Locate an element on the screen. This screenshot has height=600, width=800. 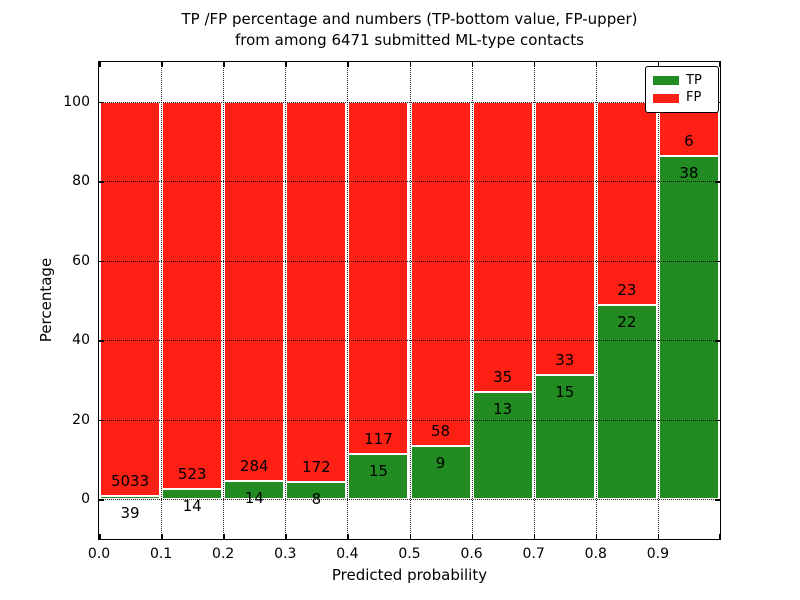
y-tick-label: 20 is located at coordinates (81, 419).